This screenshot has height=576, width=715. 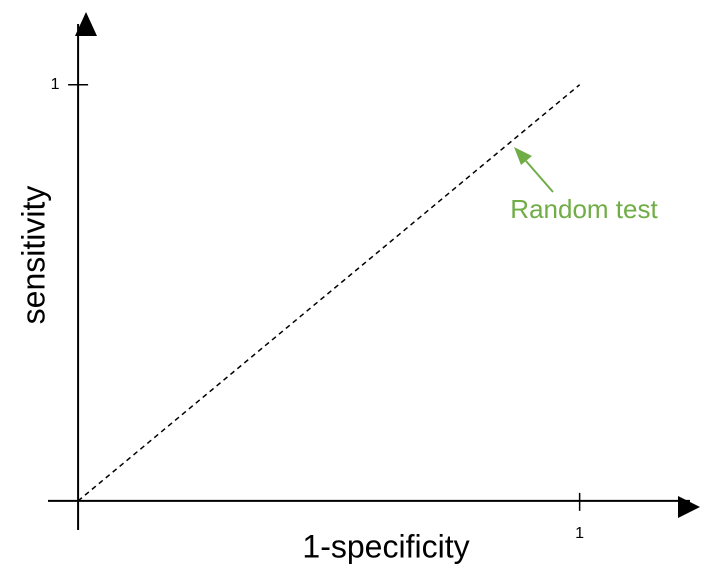 What do you see at coordinates (33, 255) in the screenshot?
I see `y-axis-label: sensitivity` at bounding box center [33, 255].